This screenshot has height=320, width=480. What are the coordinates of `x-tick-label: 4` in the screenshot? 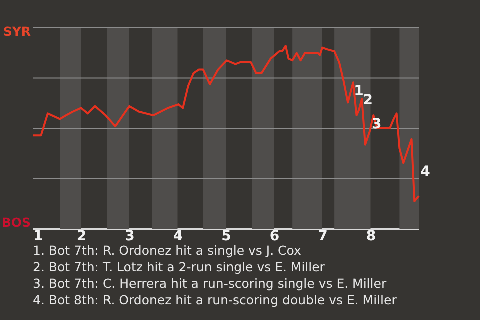 It's located at (178, 236).